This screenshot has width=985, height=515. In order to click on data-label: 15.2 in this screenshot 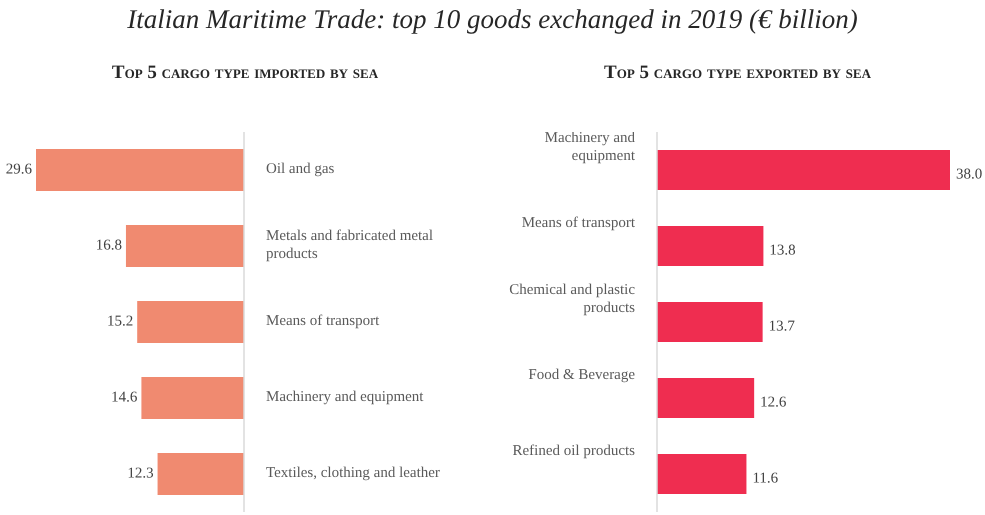, I will do `click(120, 321)`.